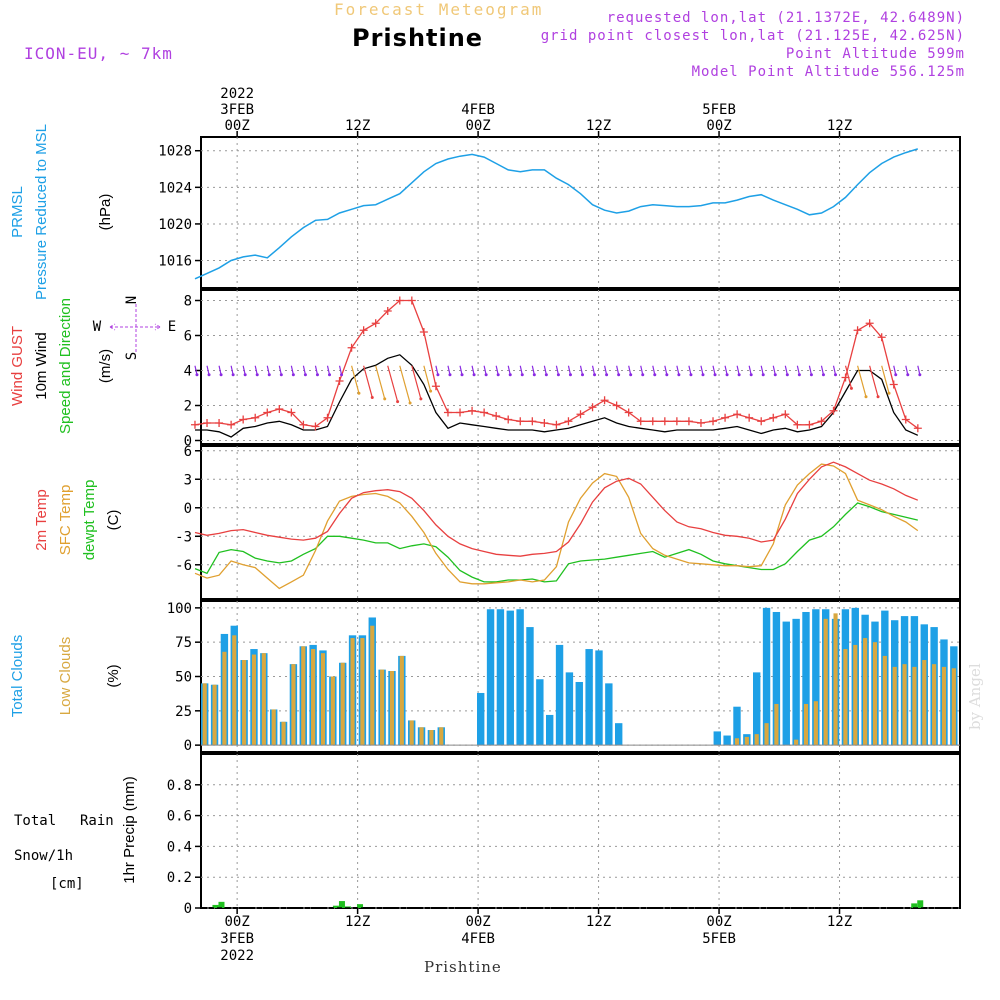 This screenshot has width=1000, height=1000. Describe the element at coordinates (785, 18) in the screenshot. I see `requested-coords: requested lon,lat (21.1372E, 42.6489N)` at that location.